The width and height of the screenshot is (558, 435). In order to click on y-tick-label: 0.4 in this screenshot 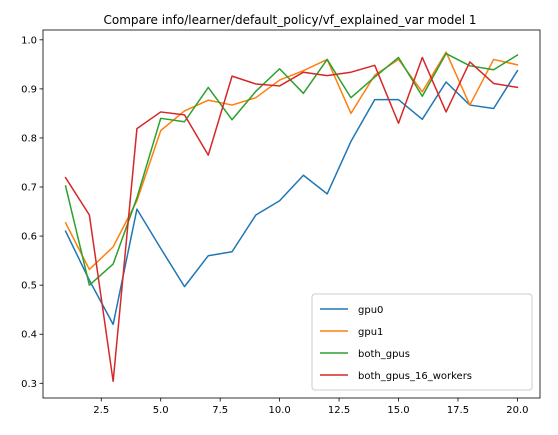, I will do `click(29, 335)`.